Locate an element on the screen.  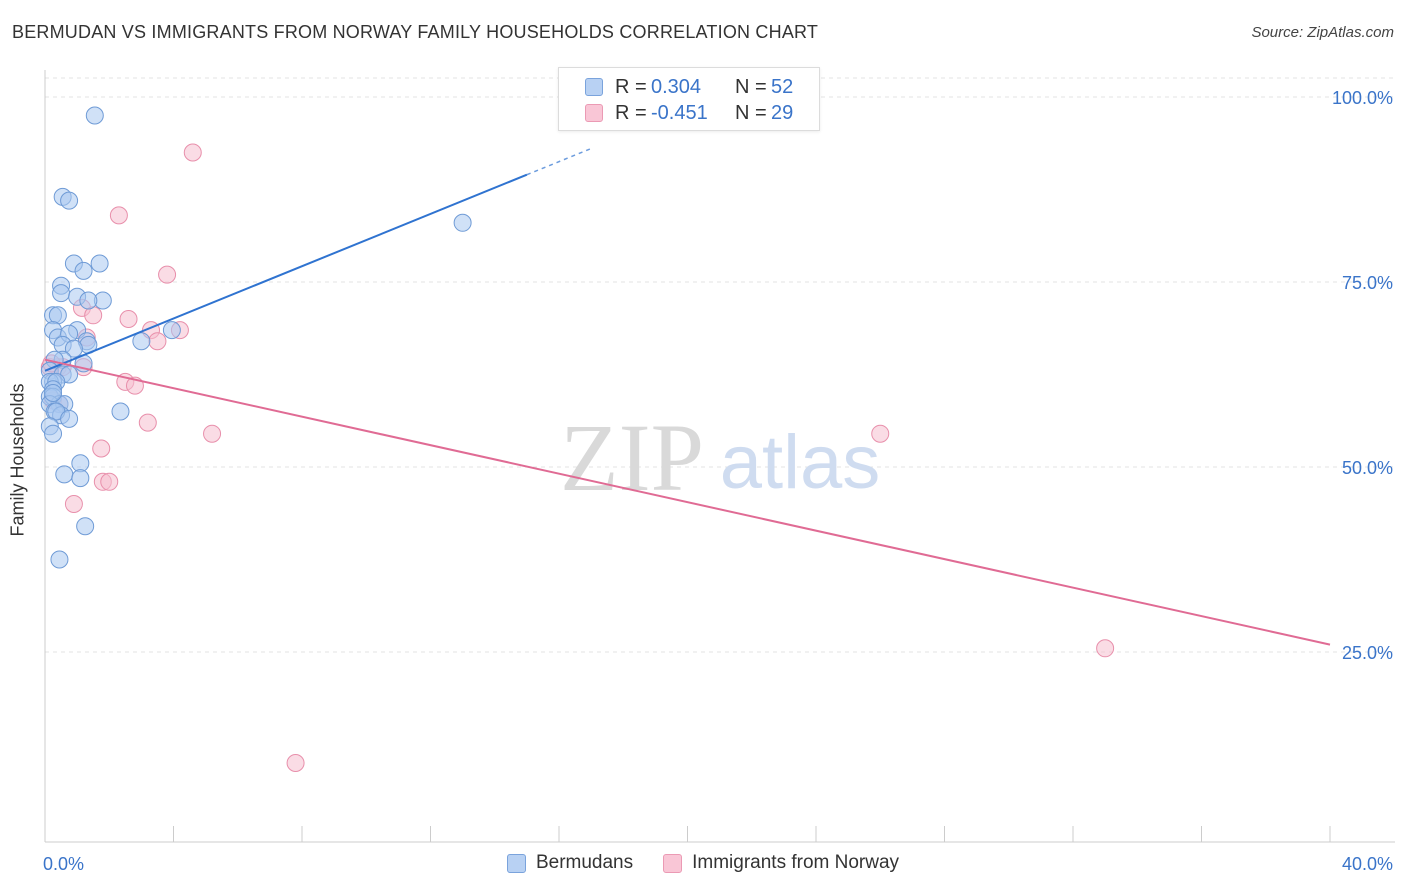
legend-item-norway: Immigrants from Norway is located at coordinates (781, 863).